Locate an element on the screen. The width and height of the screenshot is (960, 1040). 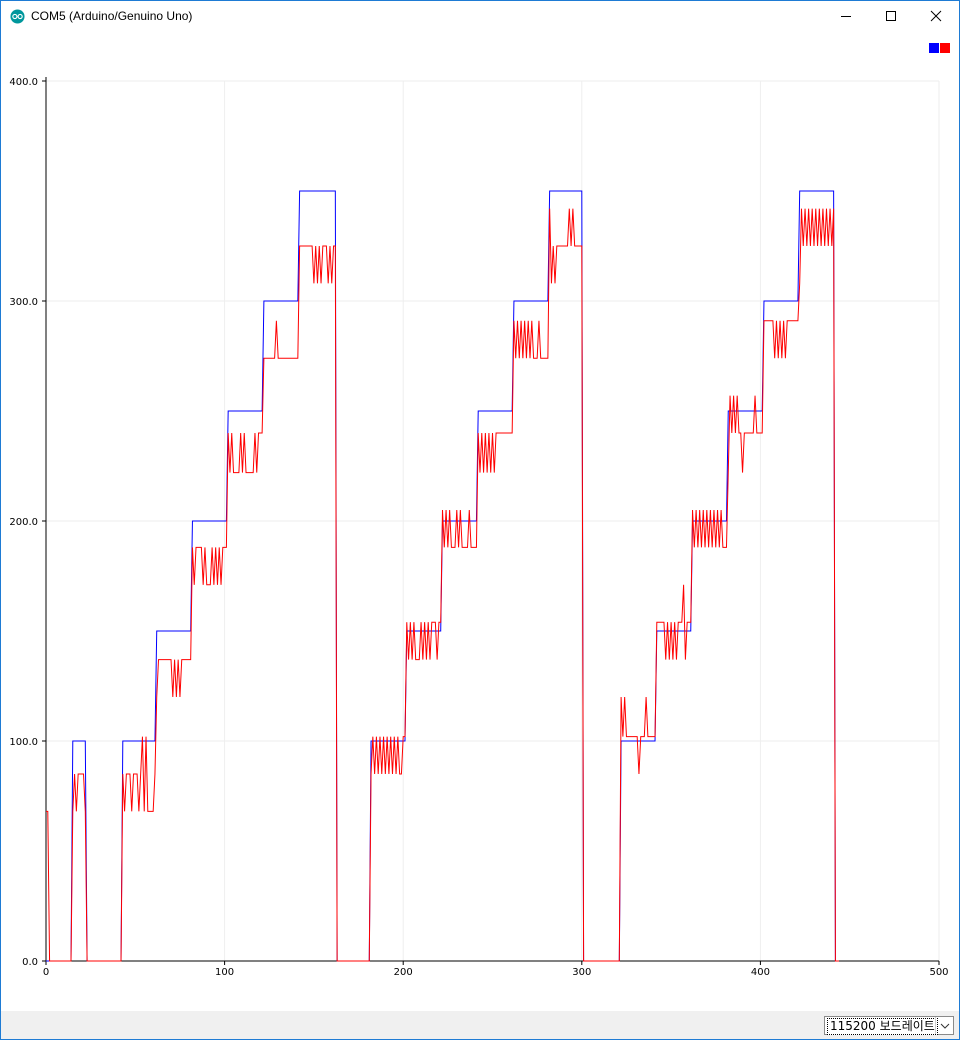
close-icon is located at coordinates (936, 16).